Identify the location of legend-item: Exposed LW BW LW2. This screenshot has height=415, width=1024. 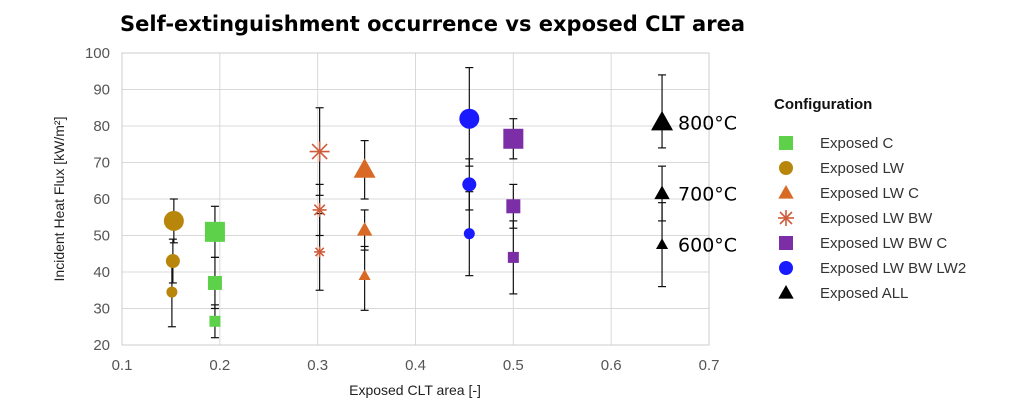
(872, 268).